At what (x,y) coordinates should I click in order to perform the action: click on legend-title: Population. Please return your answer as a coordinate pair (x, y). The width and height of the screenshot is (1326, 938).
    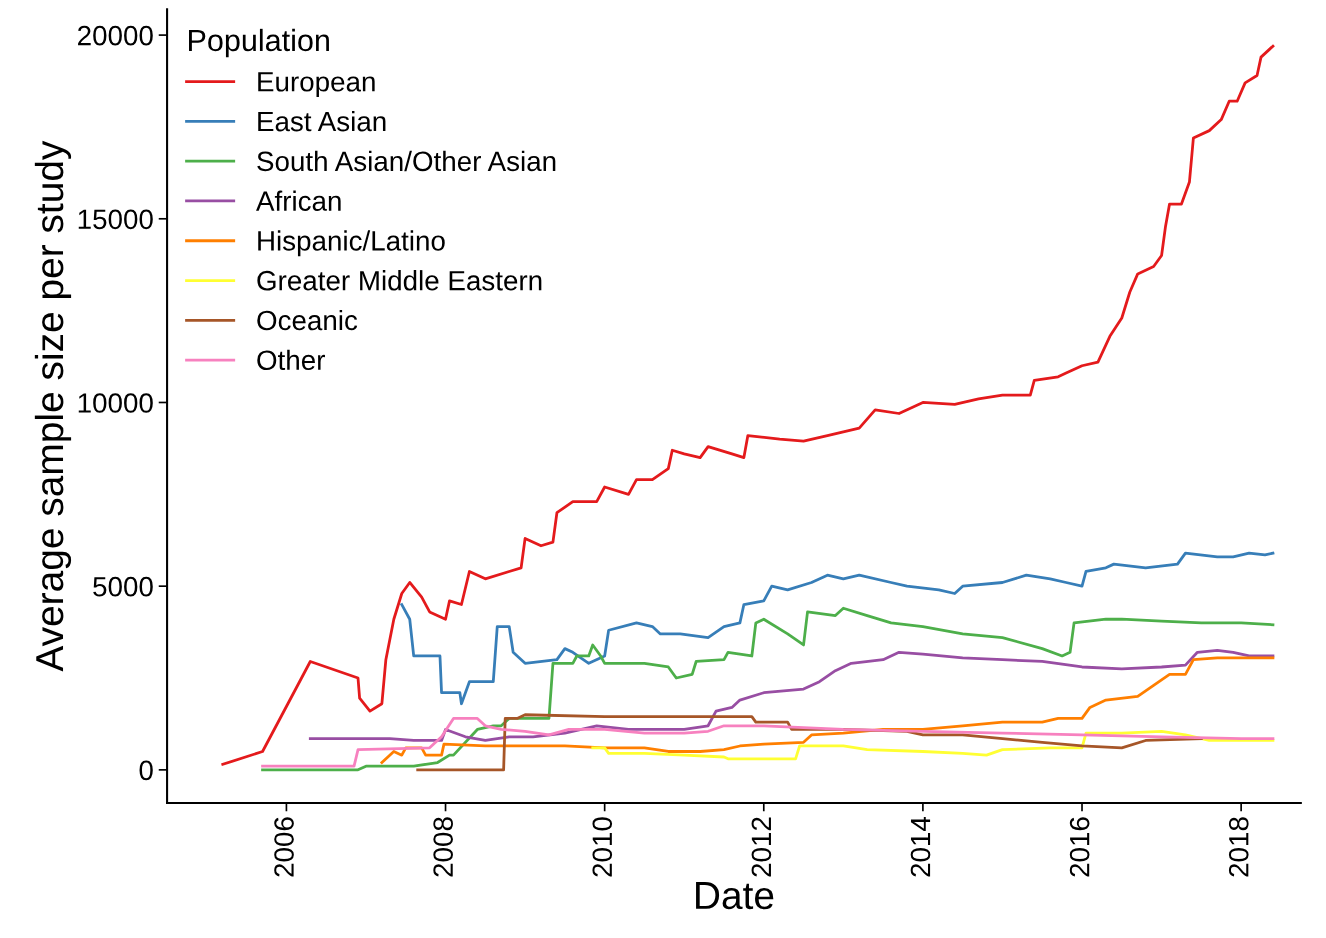
    Looking at the image, I should click on (259, 43).